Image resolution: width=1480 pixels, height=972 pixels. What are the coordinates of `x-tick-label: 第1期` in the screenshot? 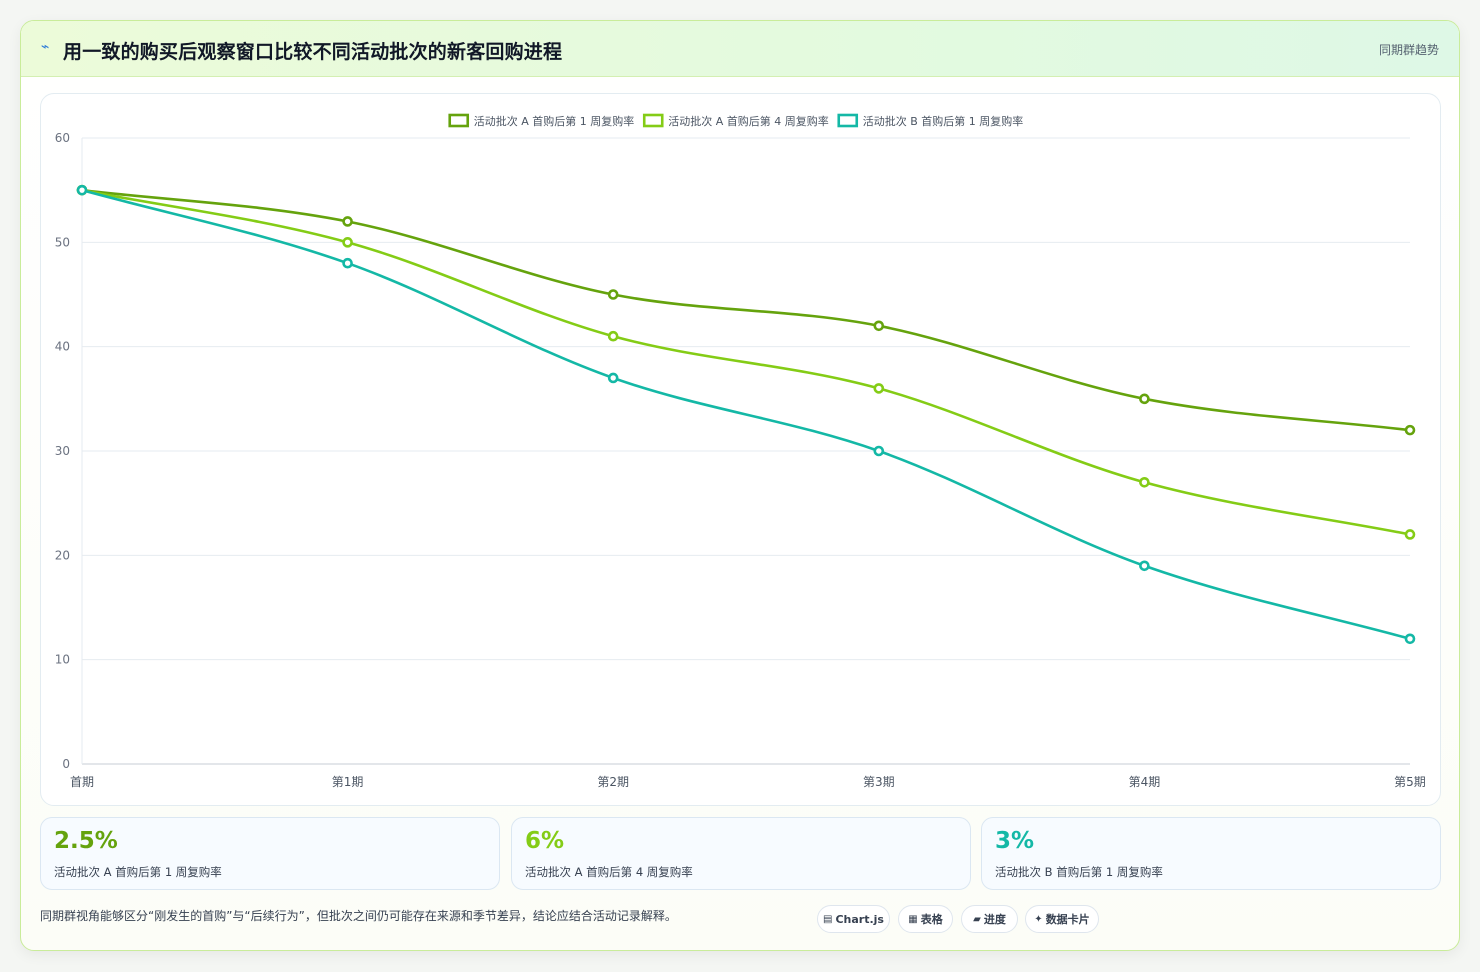 It's located at (348, 782).